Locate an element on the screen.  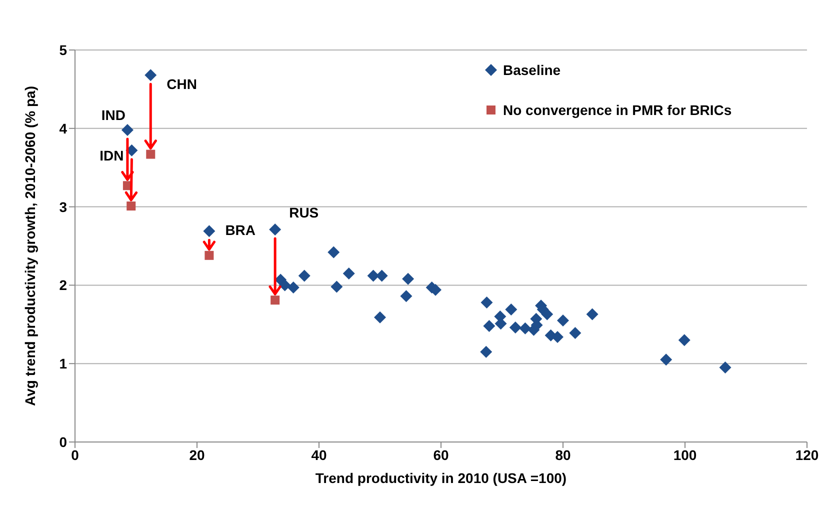
annotation: IDN is located at coordinates (112, 155).